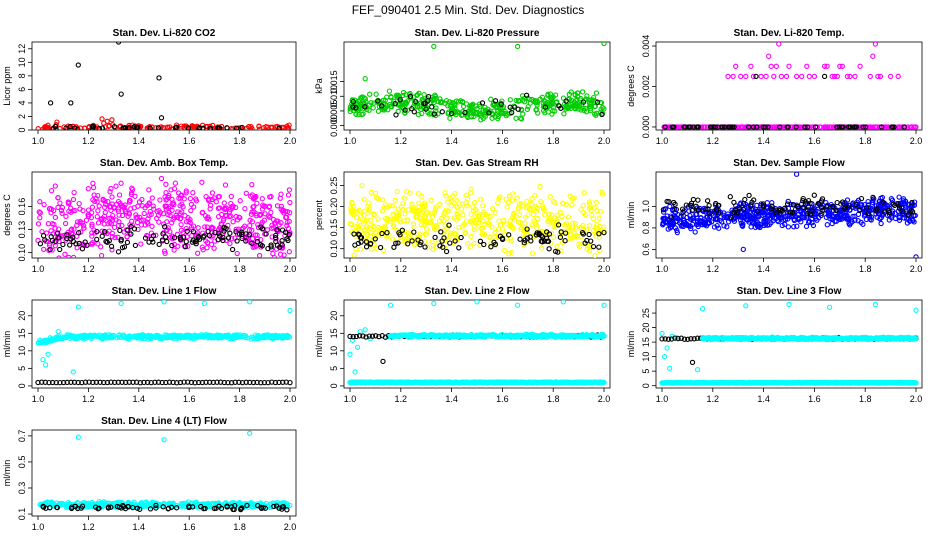 Image resolution: width=936 pixels, height=540 pixels. I want to click on y-tick-label: 0.10, so click(22, 253).